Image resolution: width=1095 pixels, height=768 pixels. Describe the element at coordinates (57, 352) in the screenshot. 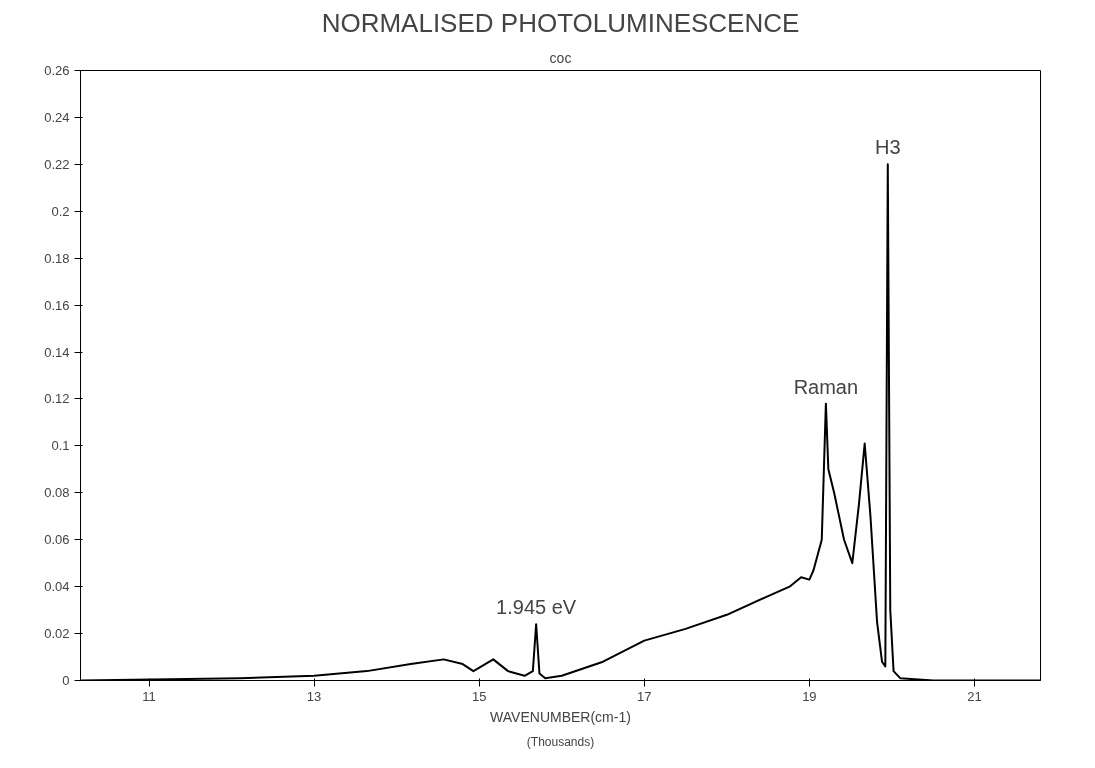

I see `y-tick-label: 0.14` at that location.